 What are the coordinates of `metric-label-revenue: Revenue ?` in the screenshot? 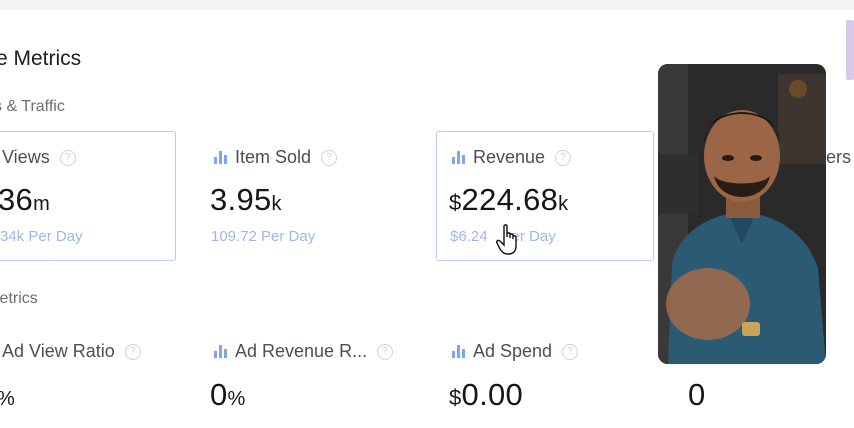 It's located at (512, 157).